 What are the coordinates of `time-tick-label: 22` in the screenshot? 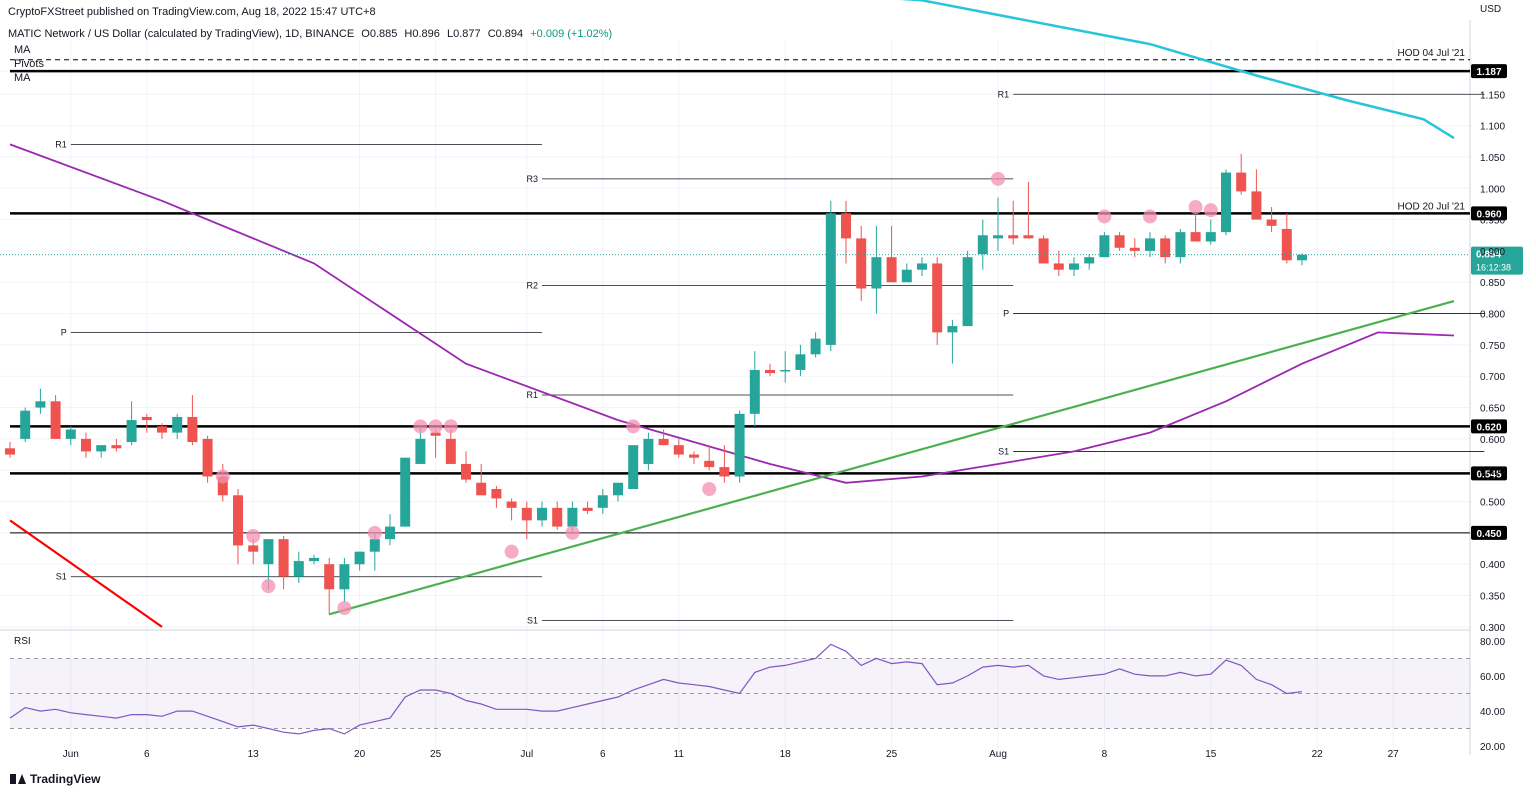 It's located at (1318, 754).